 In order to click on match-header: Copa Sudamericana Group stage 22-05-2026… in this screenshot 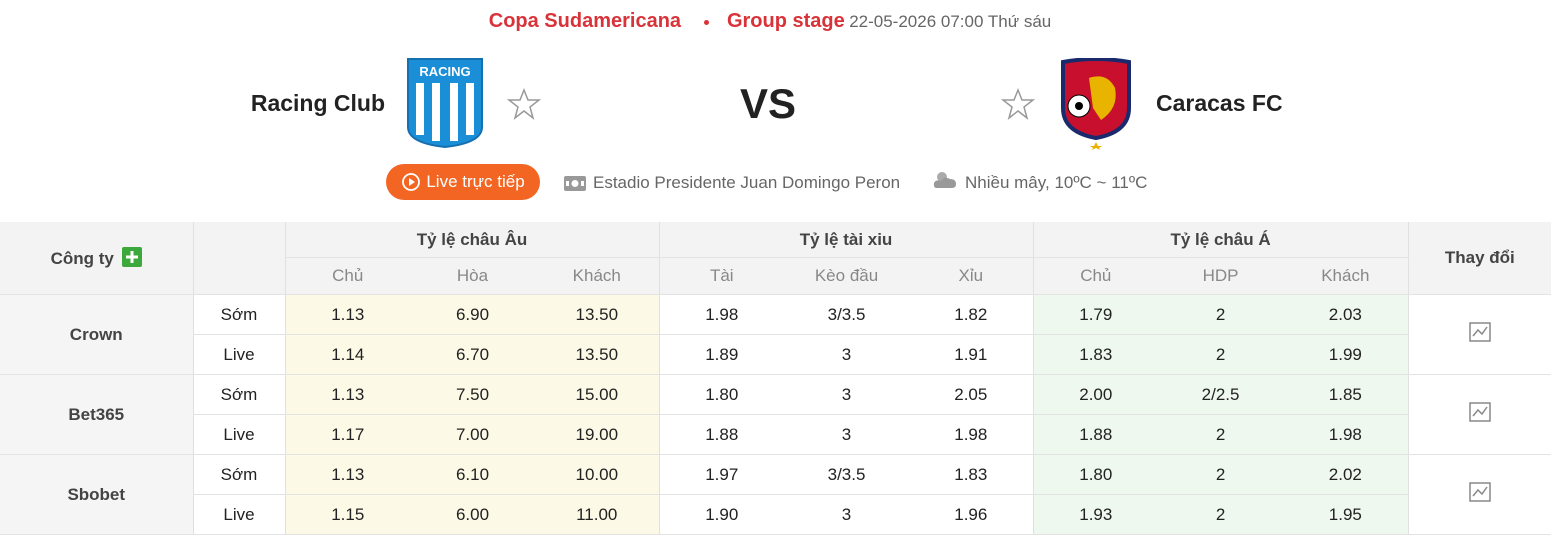, I will do `click(770, 21)`.